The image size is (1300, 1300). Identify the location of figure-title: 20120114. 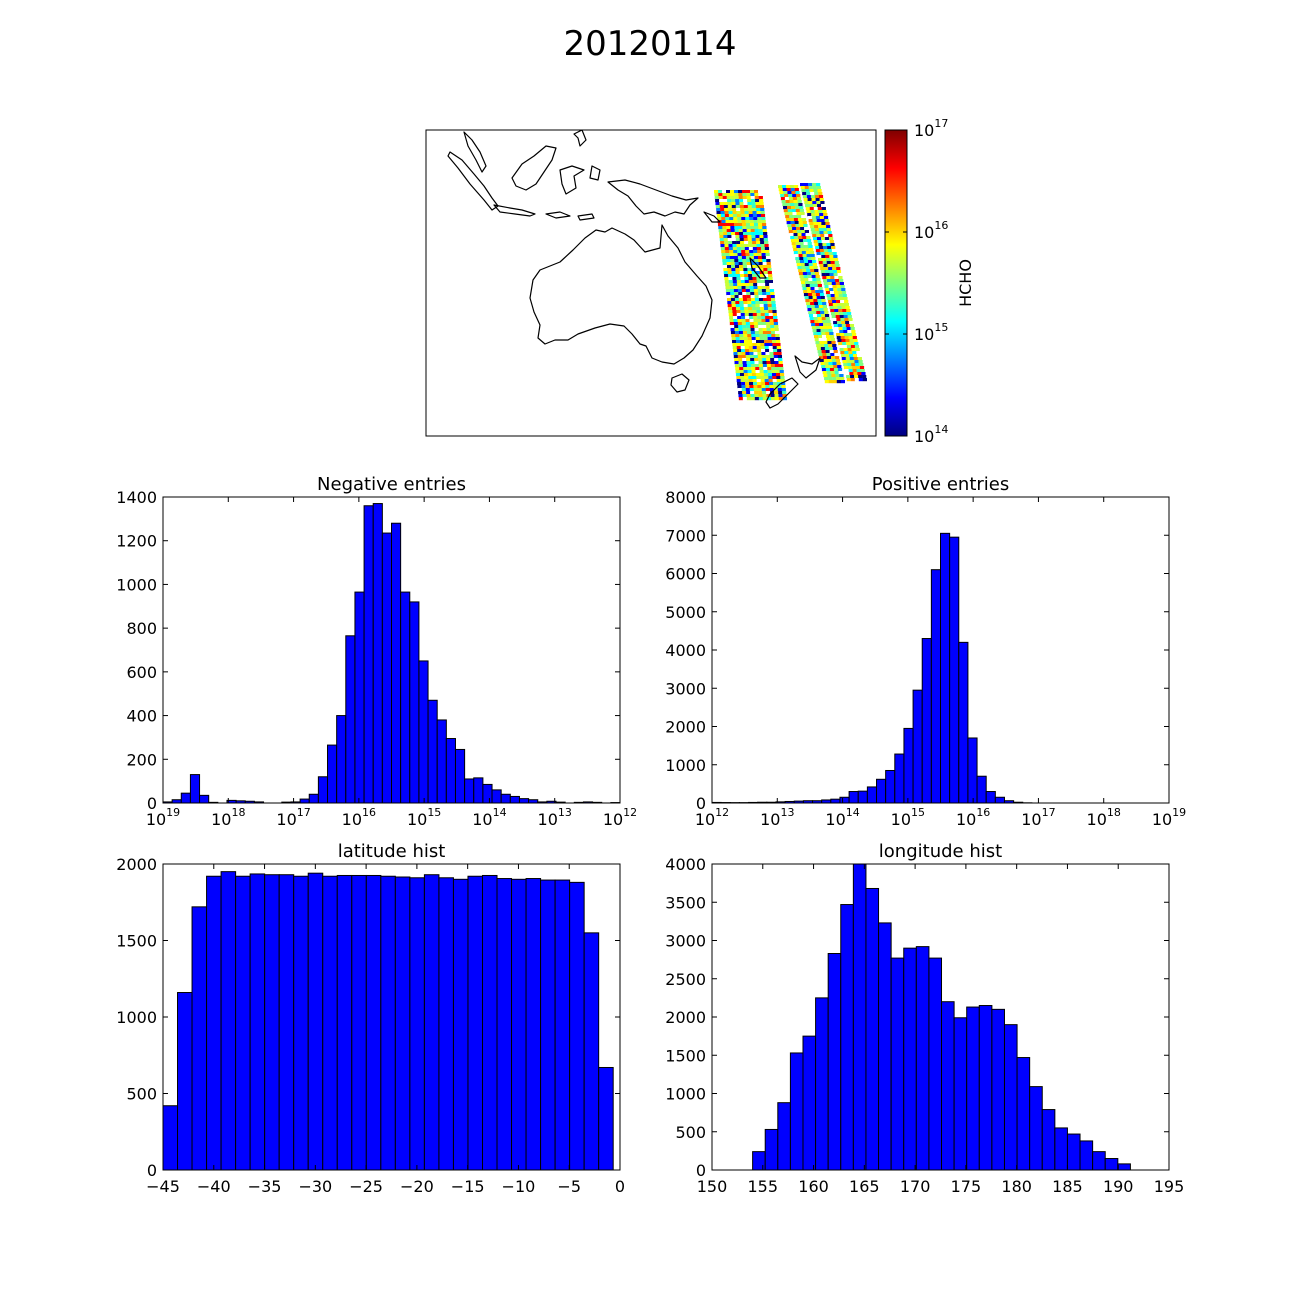
(649, 44).